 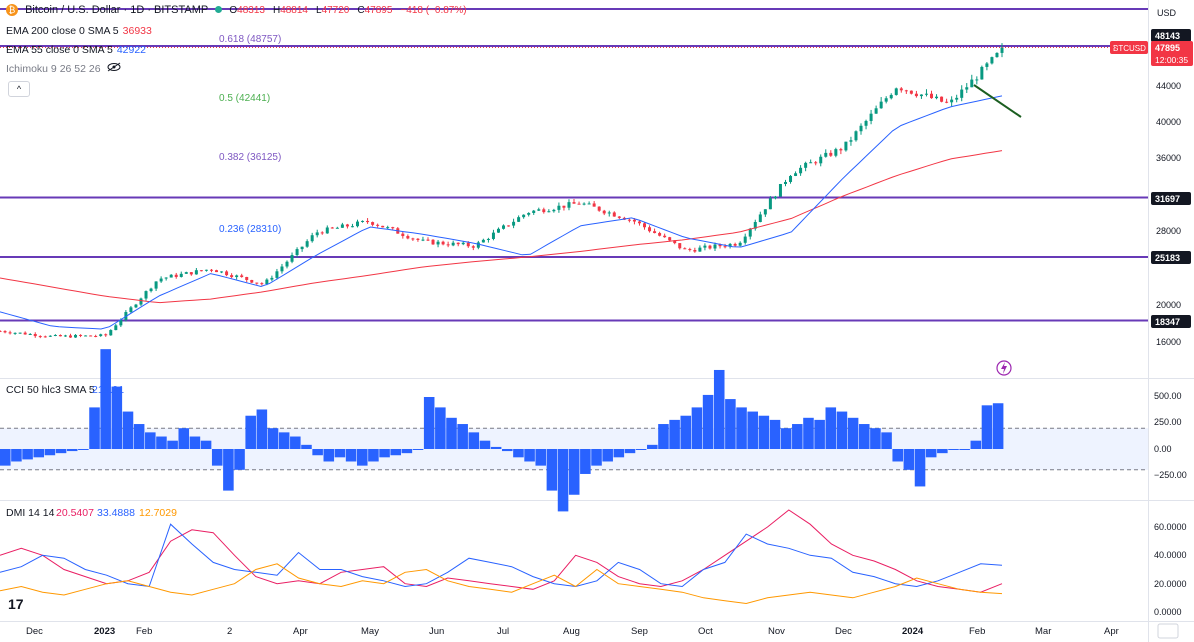 What do you see at coordinates (16, 604) in the screenshot?
I see `tradingview-logo: 17` at bounding box center [16, 604].